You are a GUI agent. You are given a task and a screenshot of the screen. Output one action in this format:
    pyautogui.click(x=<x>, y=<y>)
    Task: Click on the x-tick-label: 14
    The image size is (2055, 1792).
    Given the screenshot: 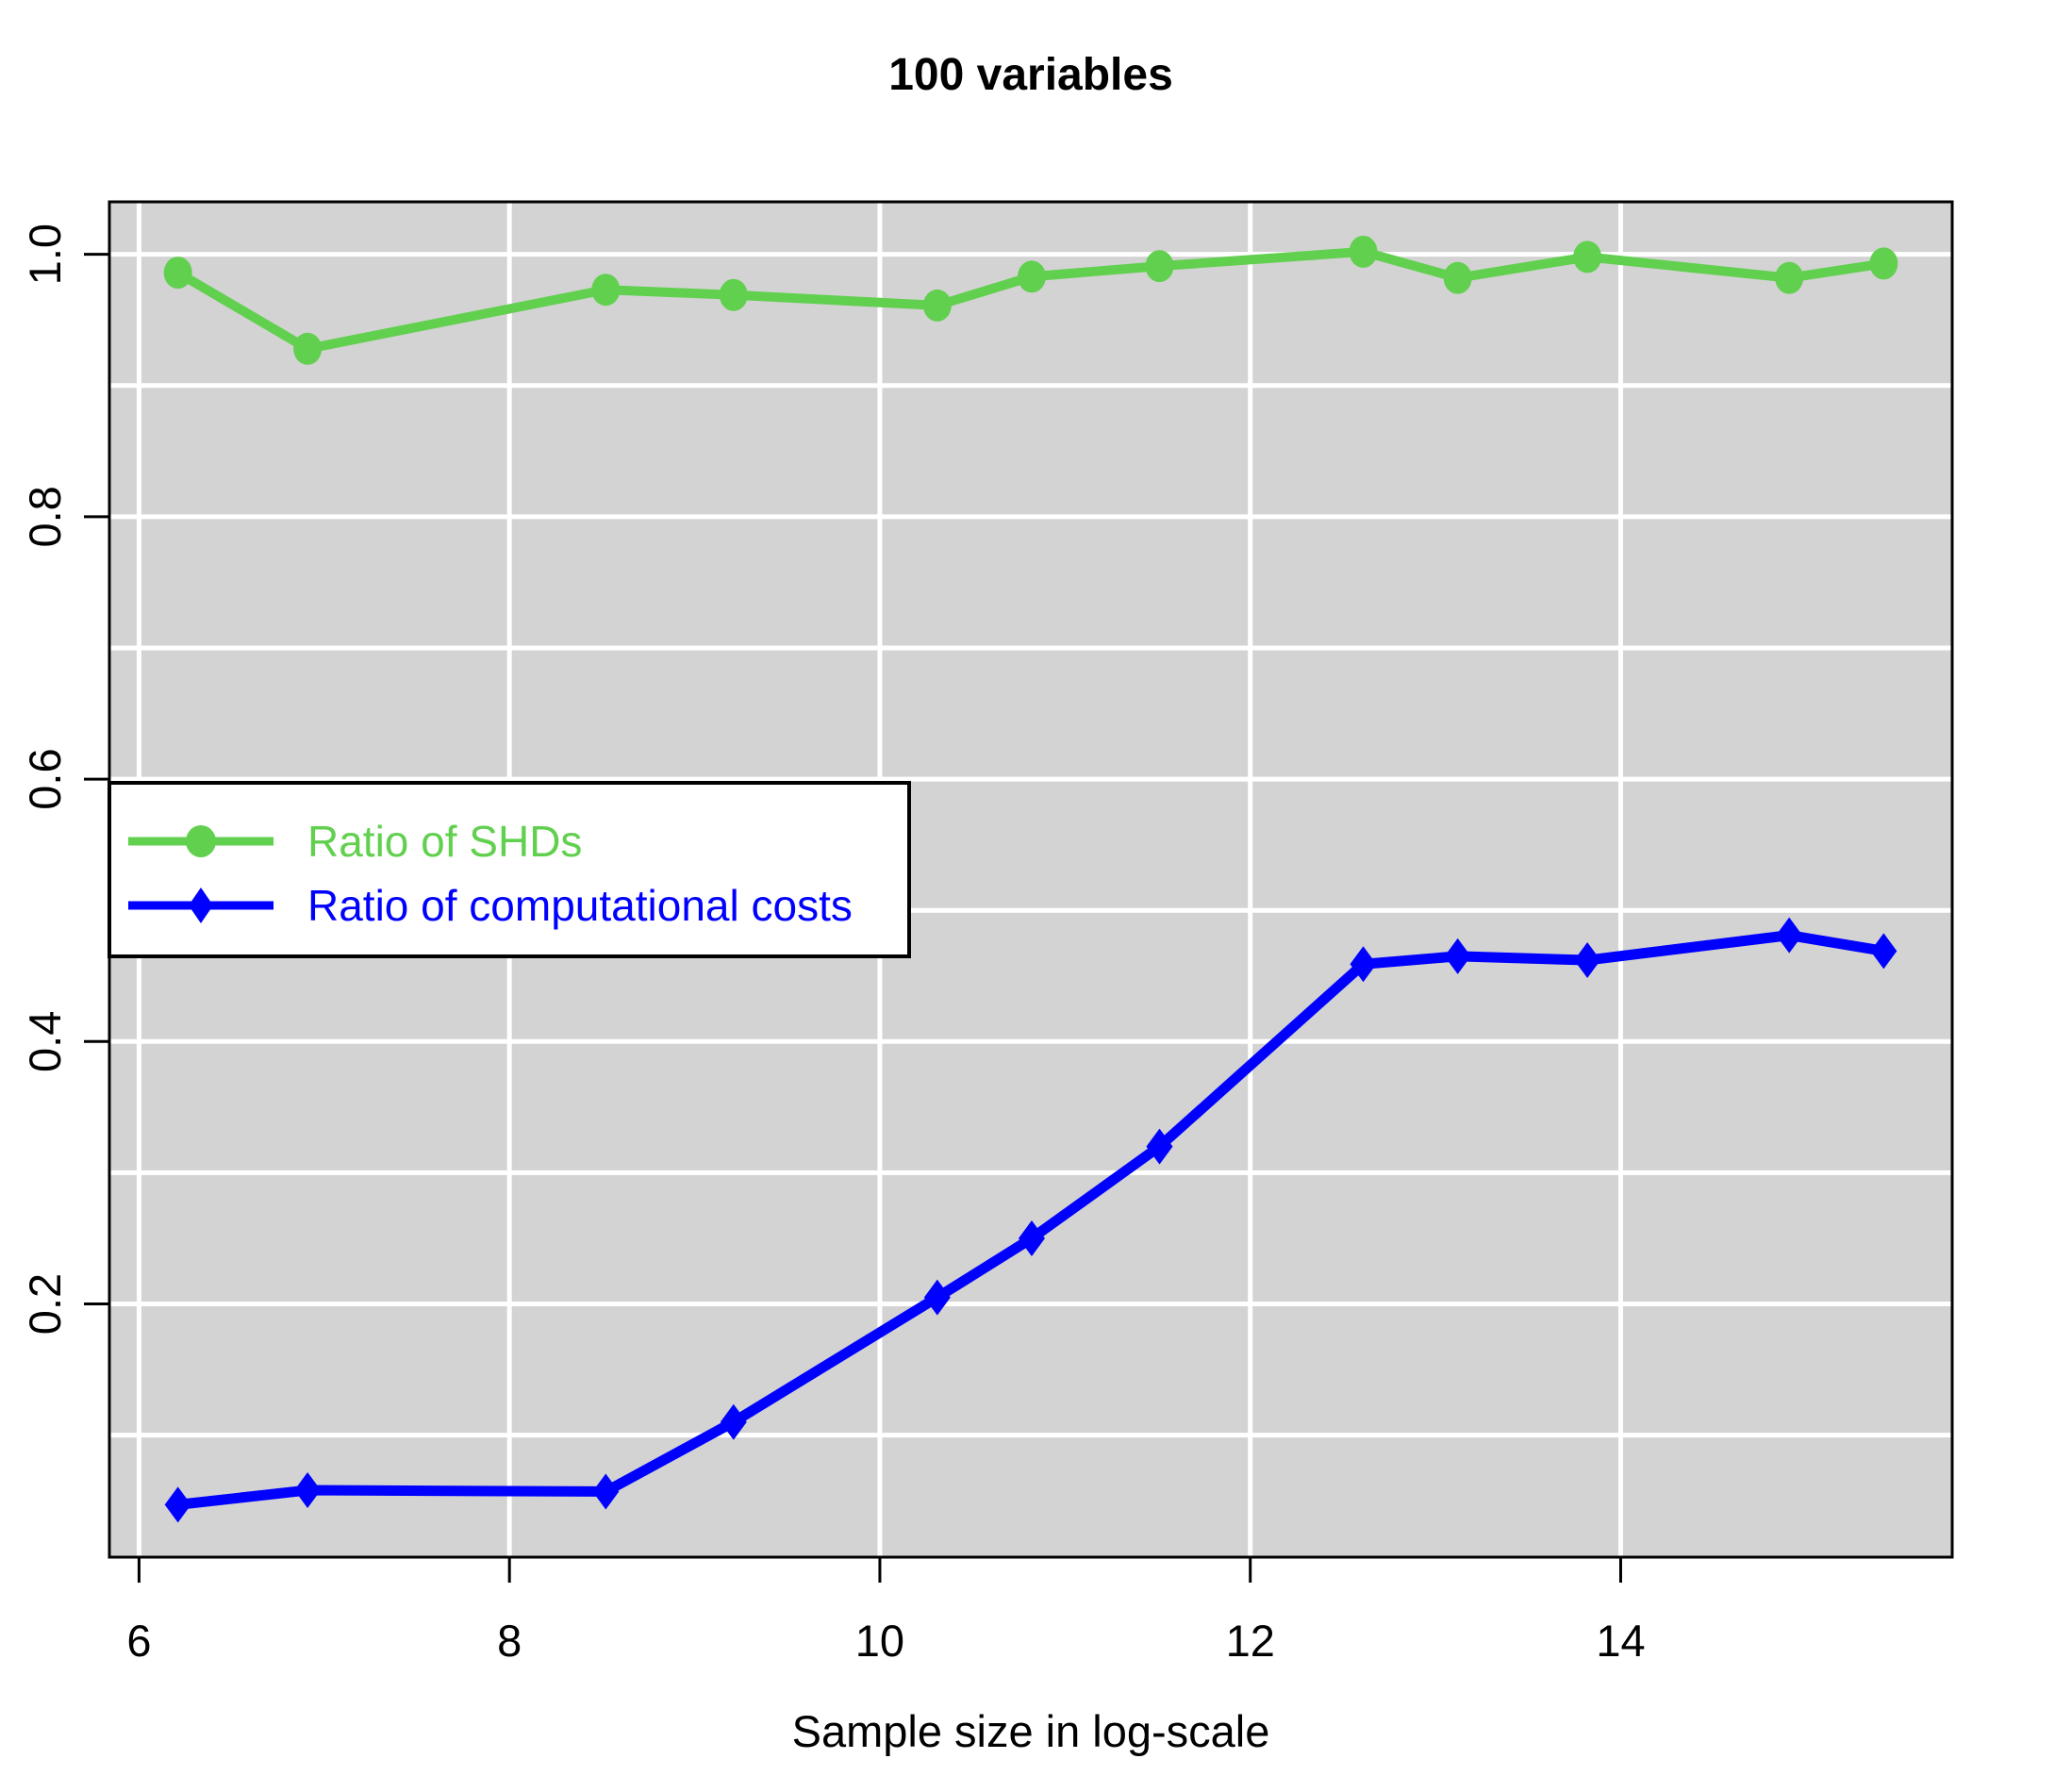 What is the action you would take?
    pyautogui.click(x=1621, y=1641)
    